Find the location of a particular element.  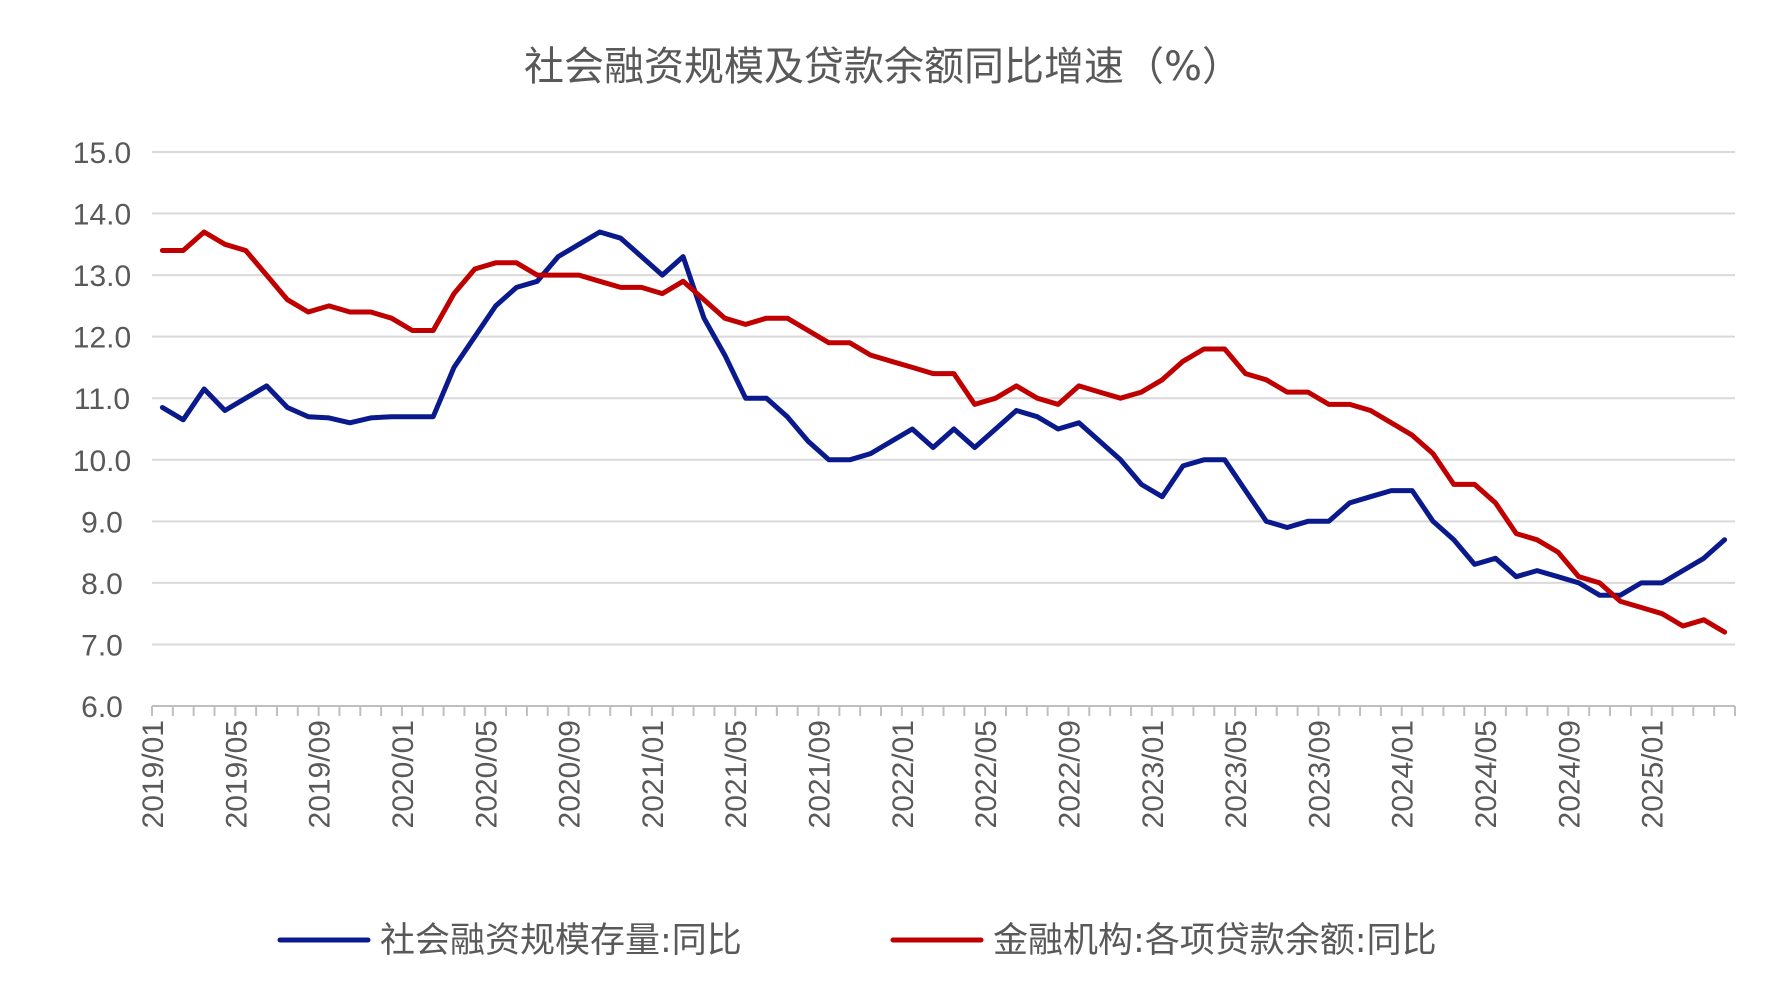

x-tick-label: 2021/01 is located at coordinates (653, 774).